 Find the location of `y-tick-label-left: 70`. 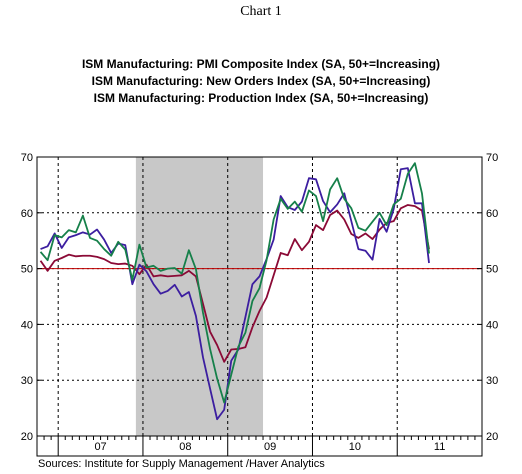

y-tick-label-left: 70 is located at coordinates (27, 158).